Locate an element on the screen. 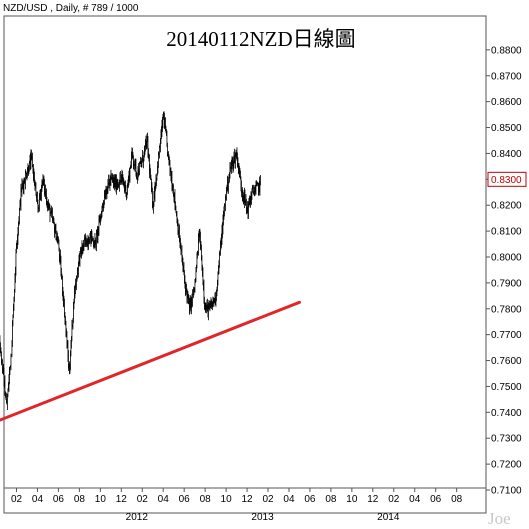 Image resolution: width=529 pixels, height=529 pixels. trendline is located at coordinates (150, 361).